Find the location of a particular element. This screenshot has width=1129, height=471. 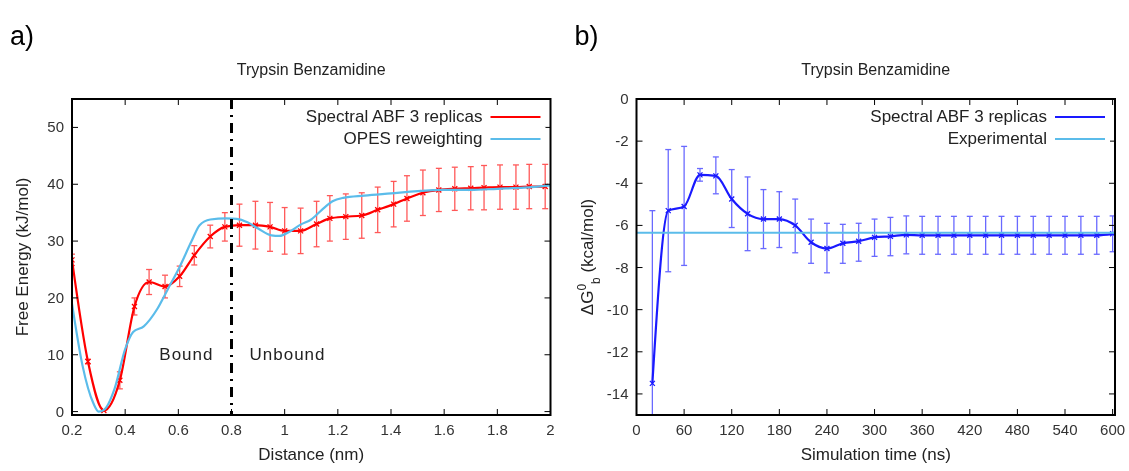

x-tick-label: 600 is located at coordinates (1113, 429).